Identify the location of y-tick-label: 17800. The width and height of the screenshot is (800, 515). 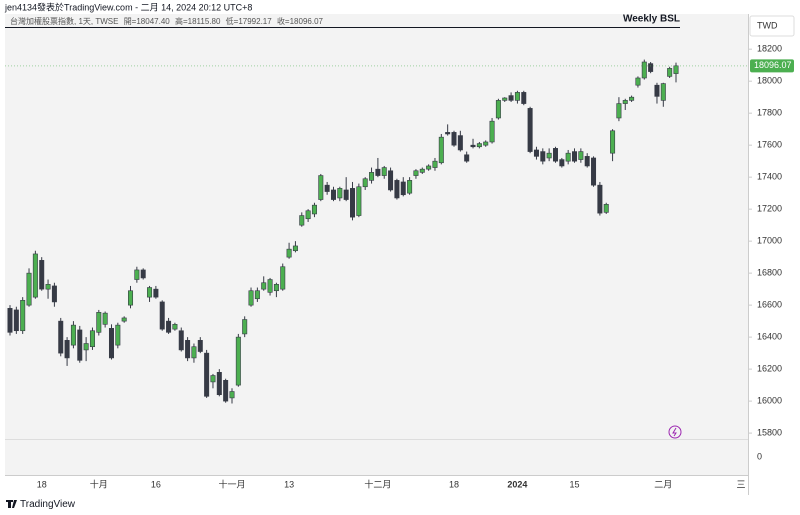
(769, 113).